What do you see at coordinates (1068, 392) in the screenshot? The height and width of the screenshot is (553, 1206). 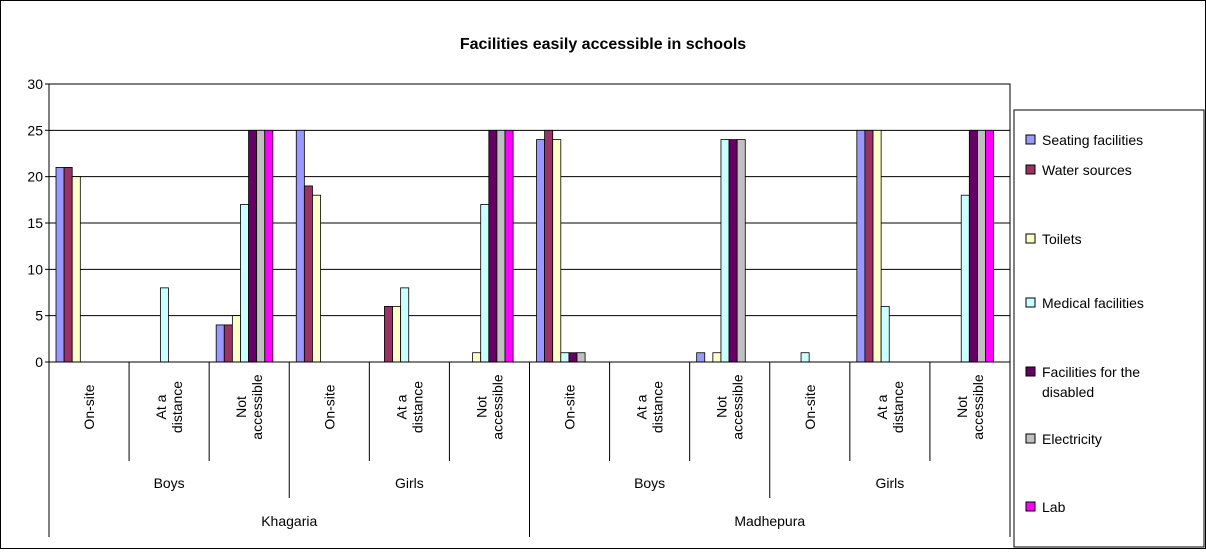 I see `legend-label: disabled` at bounding box center [1068, 392].